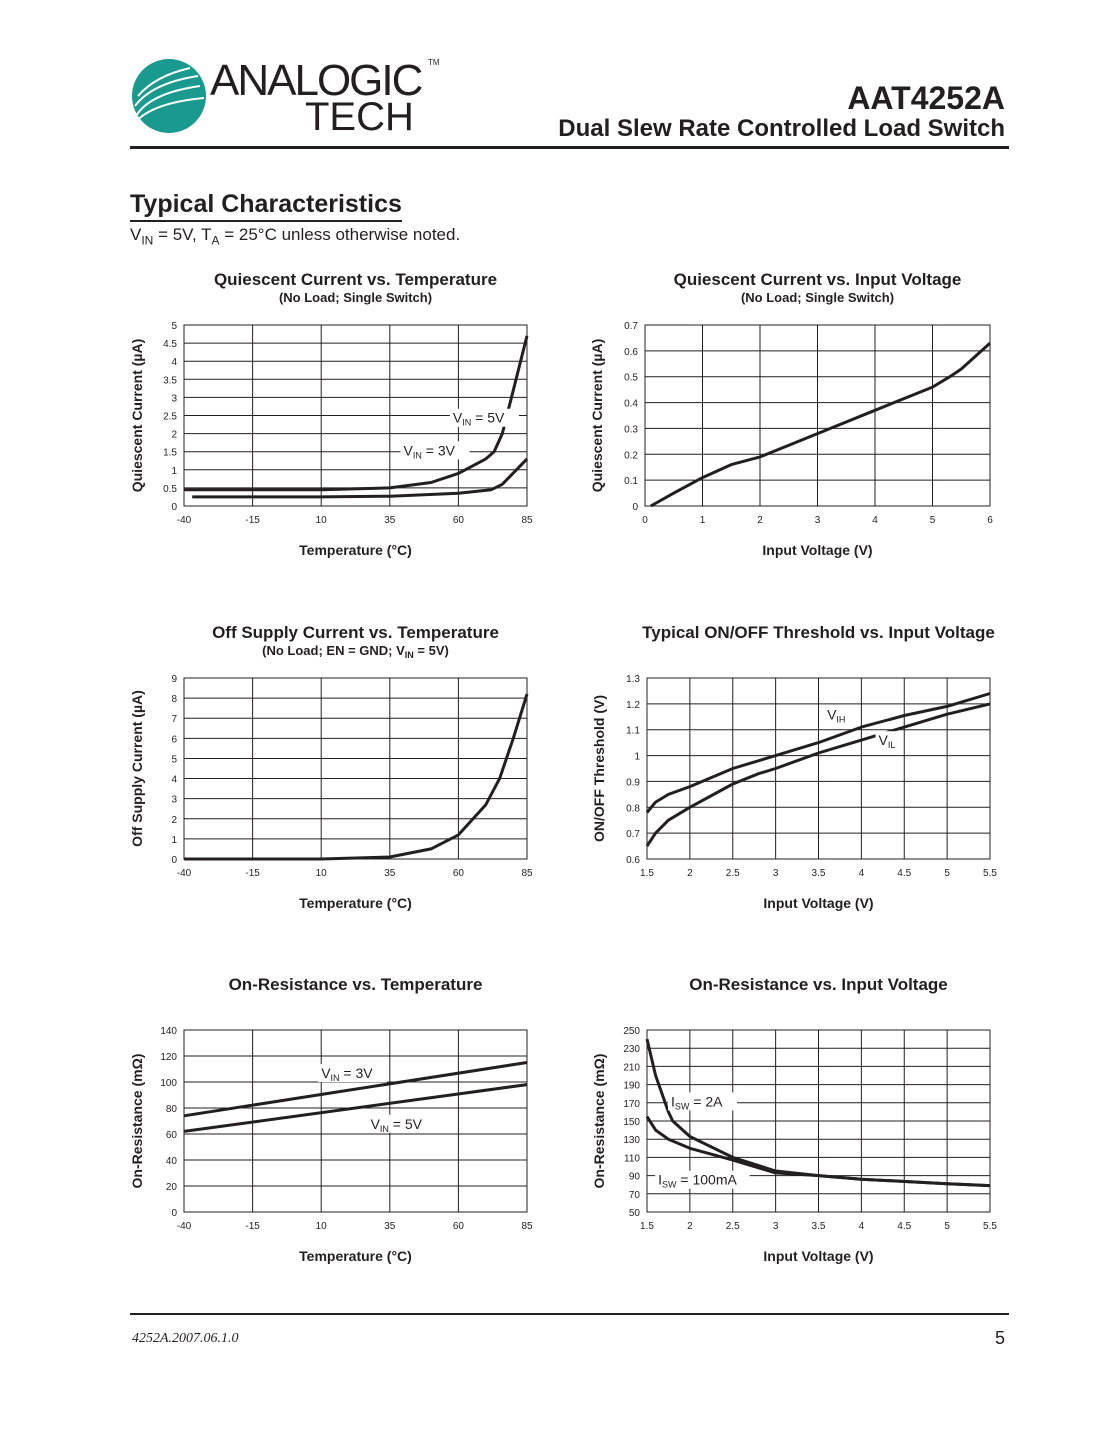 The width and height of the screenshot is (1105, 1430). What do you see at coordinates (569, 1314) in the screenshot?
I see `footer-rule` at bounding box center [569, 1314].